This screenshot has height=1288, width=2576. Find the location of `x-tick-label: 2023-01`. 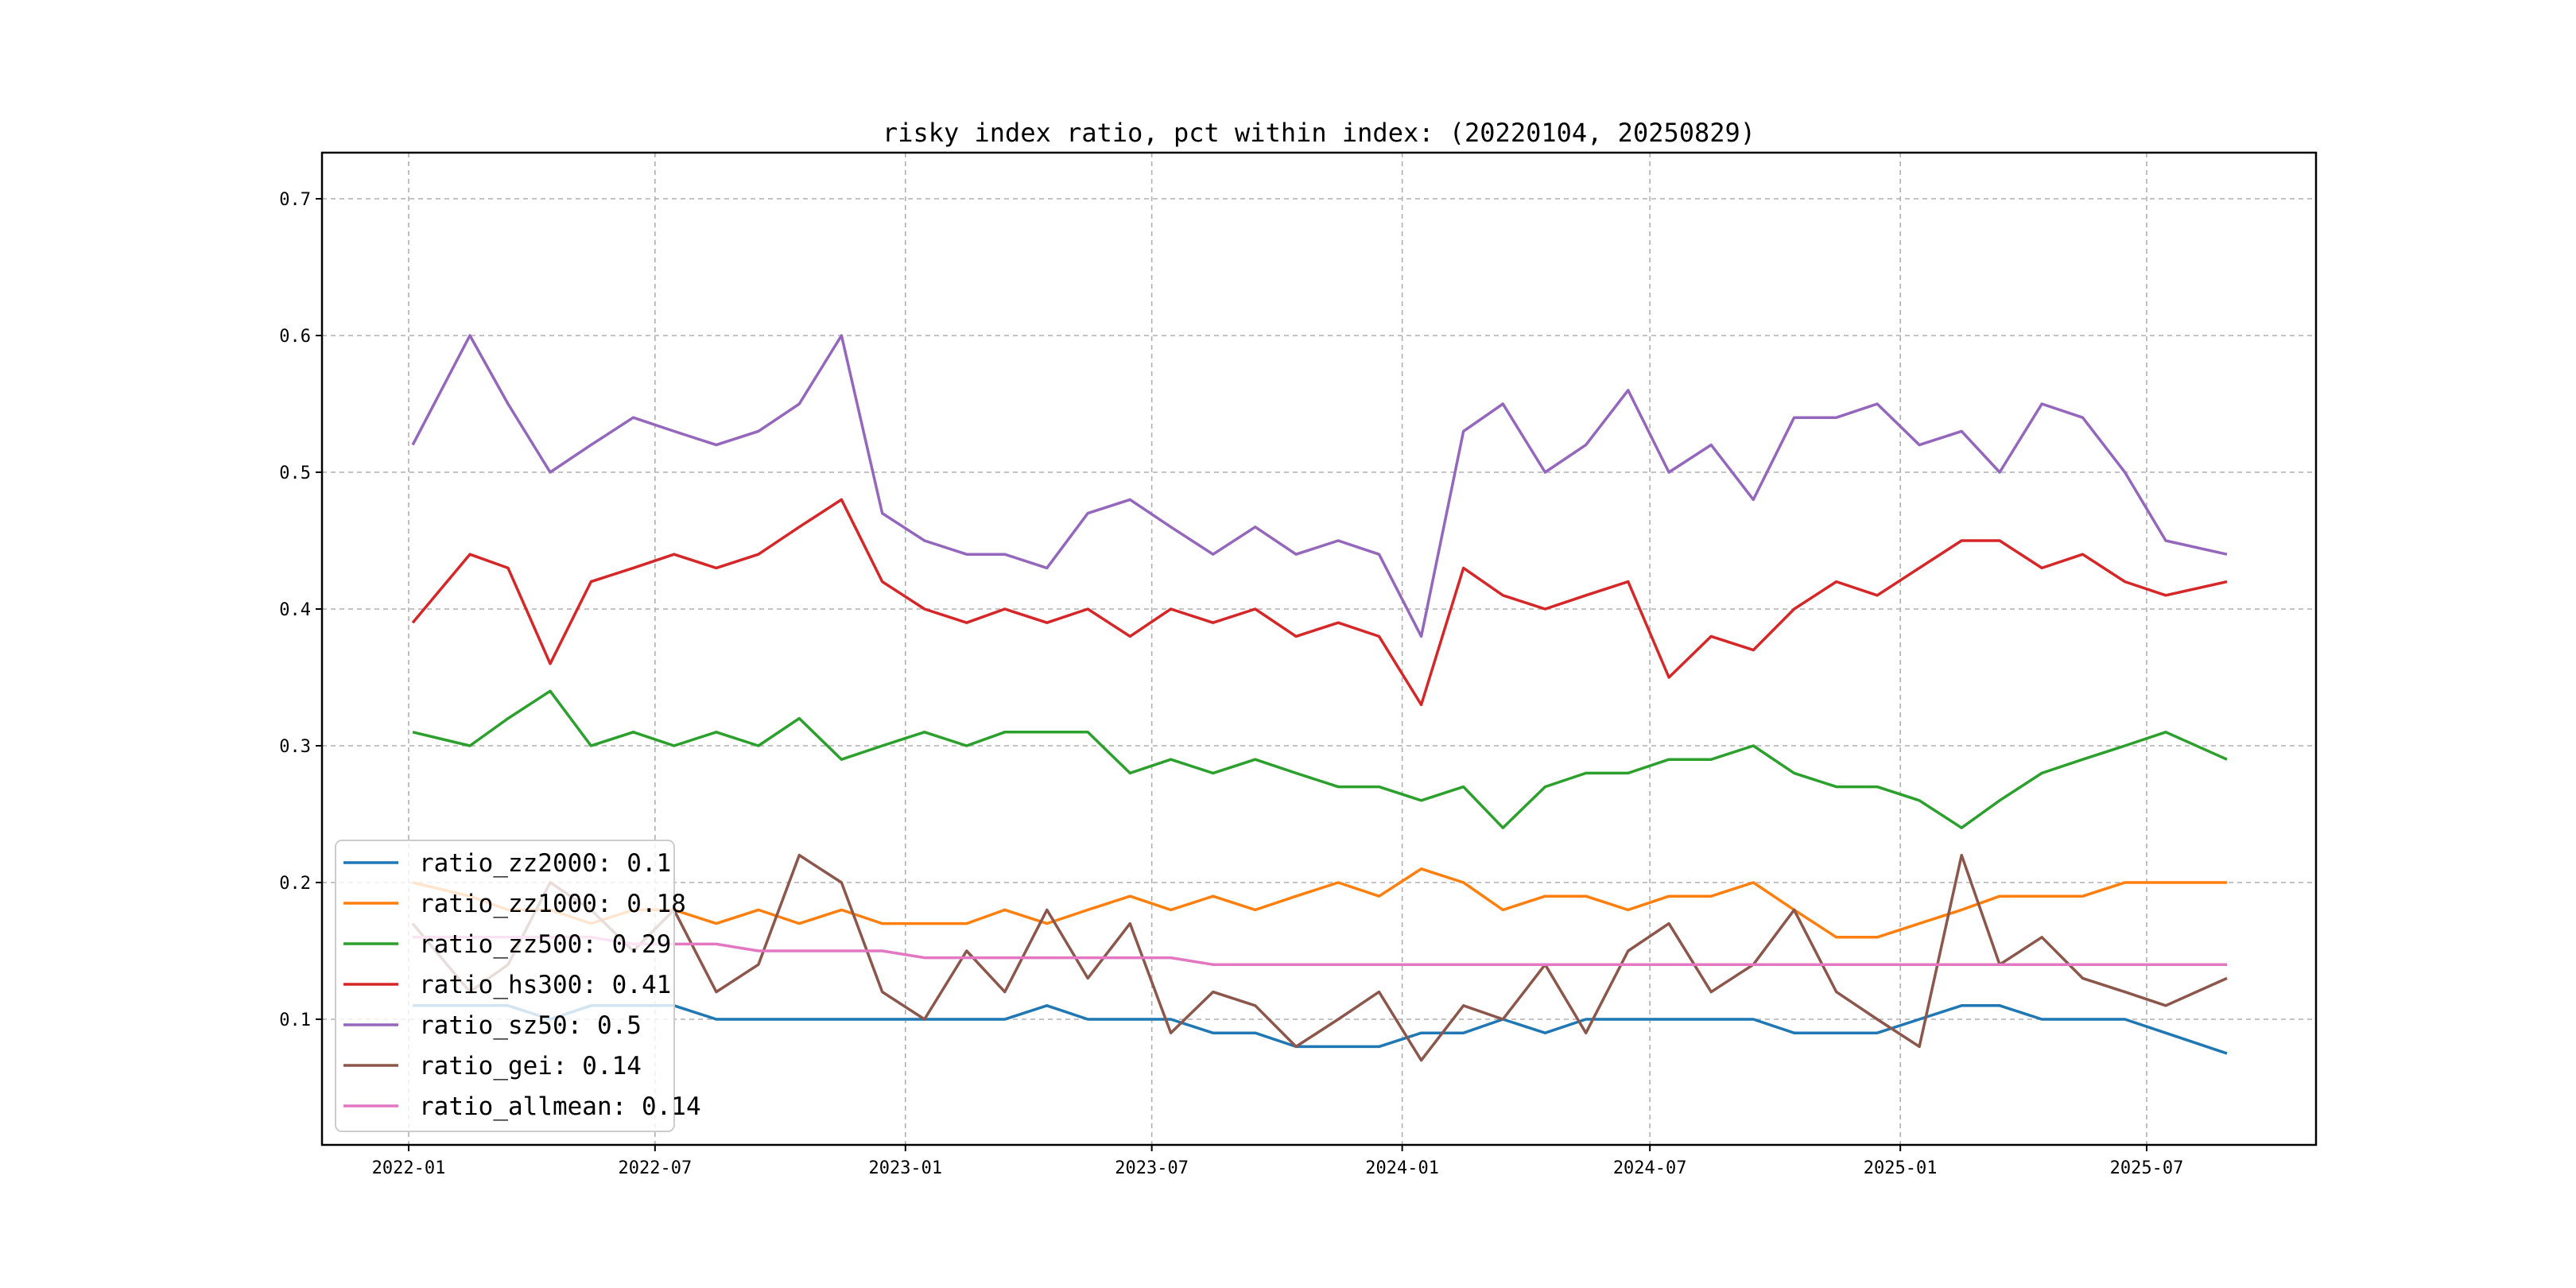

x-tick-label: 2023-01 is located at coordinates (905, 1168).